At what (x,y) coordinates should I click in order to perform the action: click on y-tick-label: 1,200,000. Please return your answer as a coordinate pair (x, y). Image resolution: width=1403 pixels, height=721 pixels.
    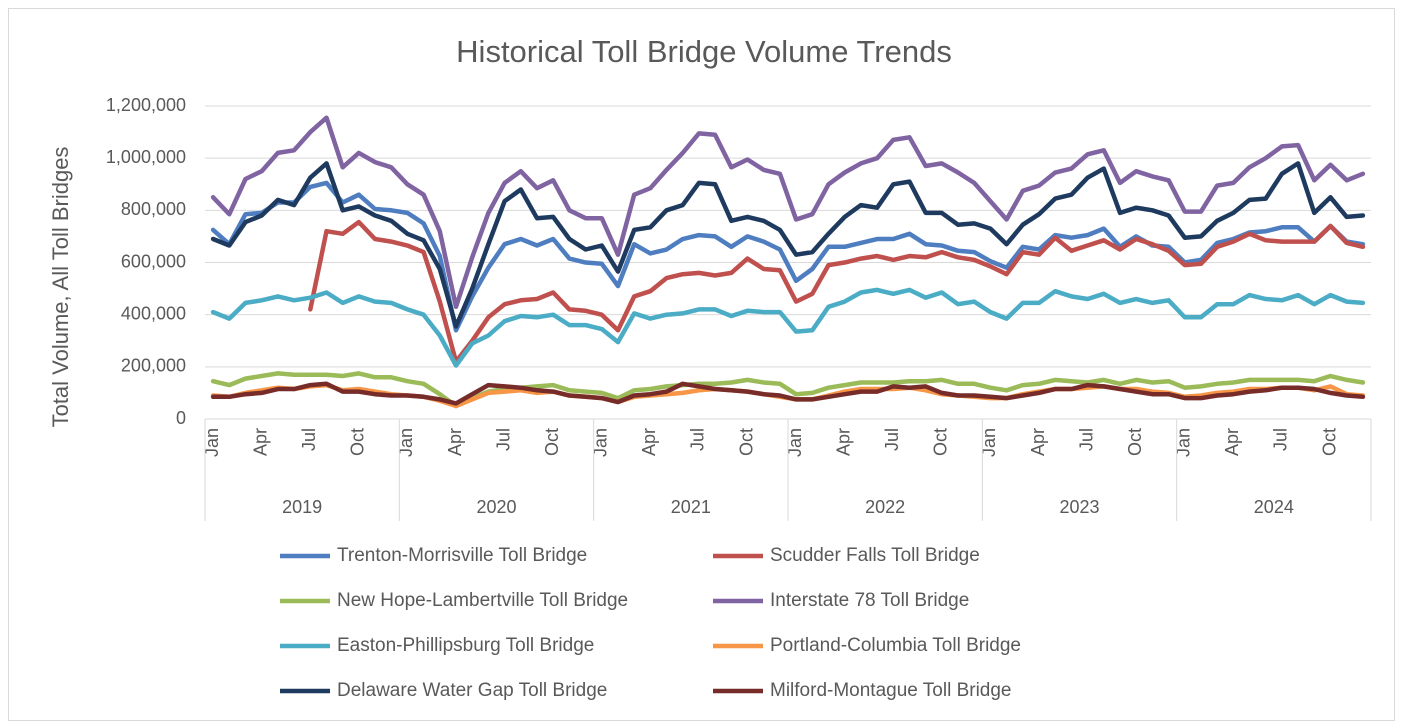
    Looking at the image, I should click on (146, 105).